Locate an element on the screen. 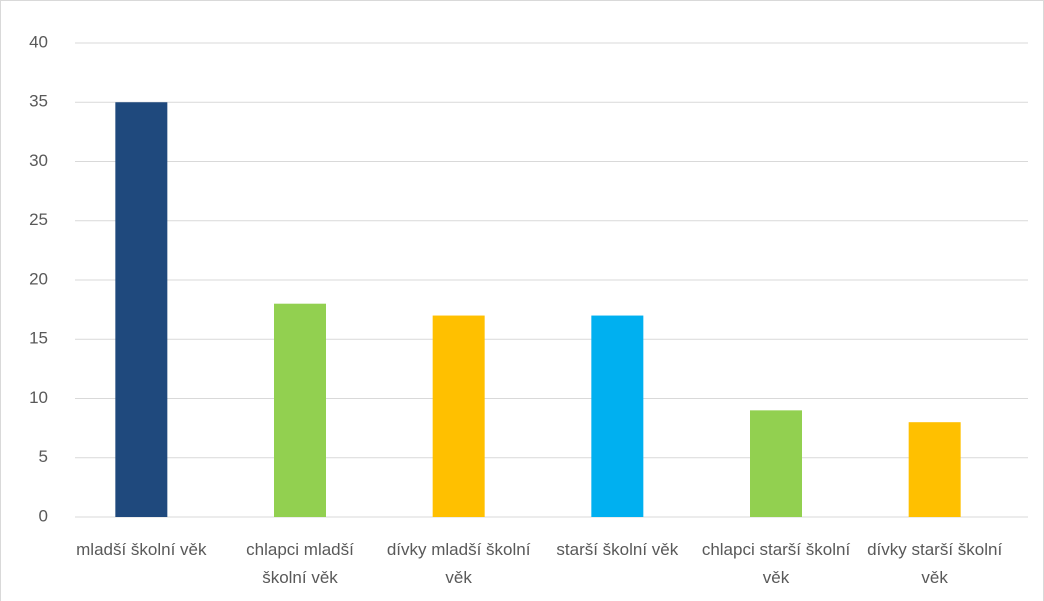 The width and height of the screenshot is (1044, 601). y-tick-label: 35 is located at coordinates (38, 101).